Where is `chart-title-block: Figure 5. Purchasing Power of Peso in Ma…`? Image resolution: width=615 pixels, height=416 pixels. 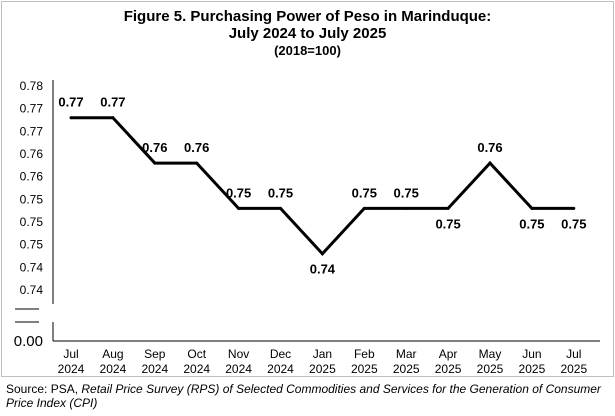 chart-title-block: Figure 5. Purchasing Power of Peso in Ma… is located at coordinates (307, 33).